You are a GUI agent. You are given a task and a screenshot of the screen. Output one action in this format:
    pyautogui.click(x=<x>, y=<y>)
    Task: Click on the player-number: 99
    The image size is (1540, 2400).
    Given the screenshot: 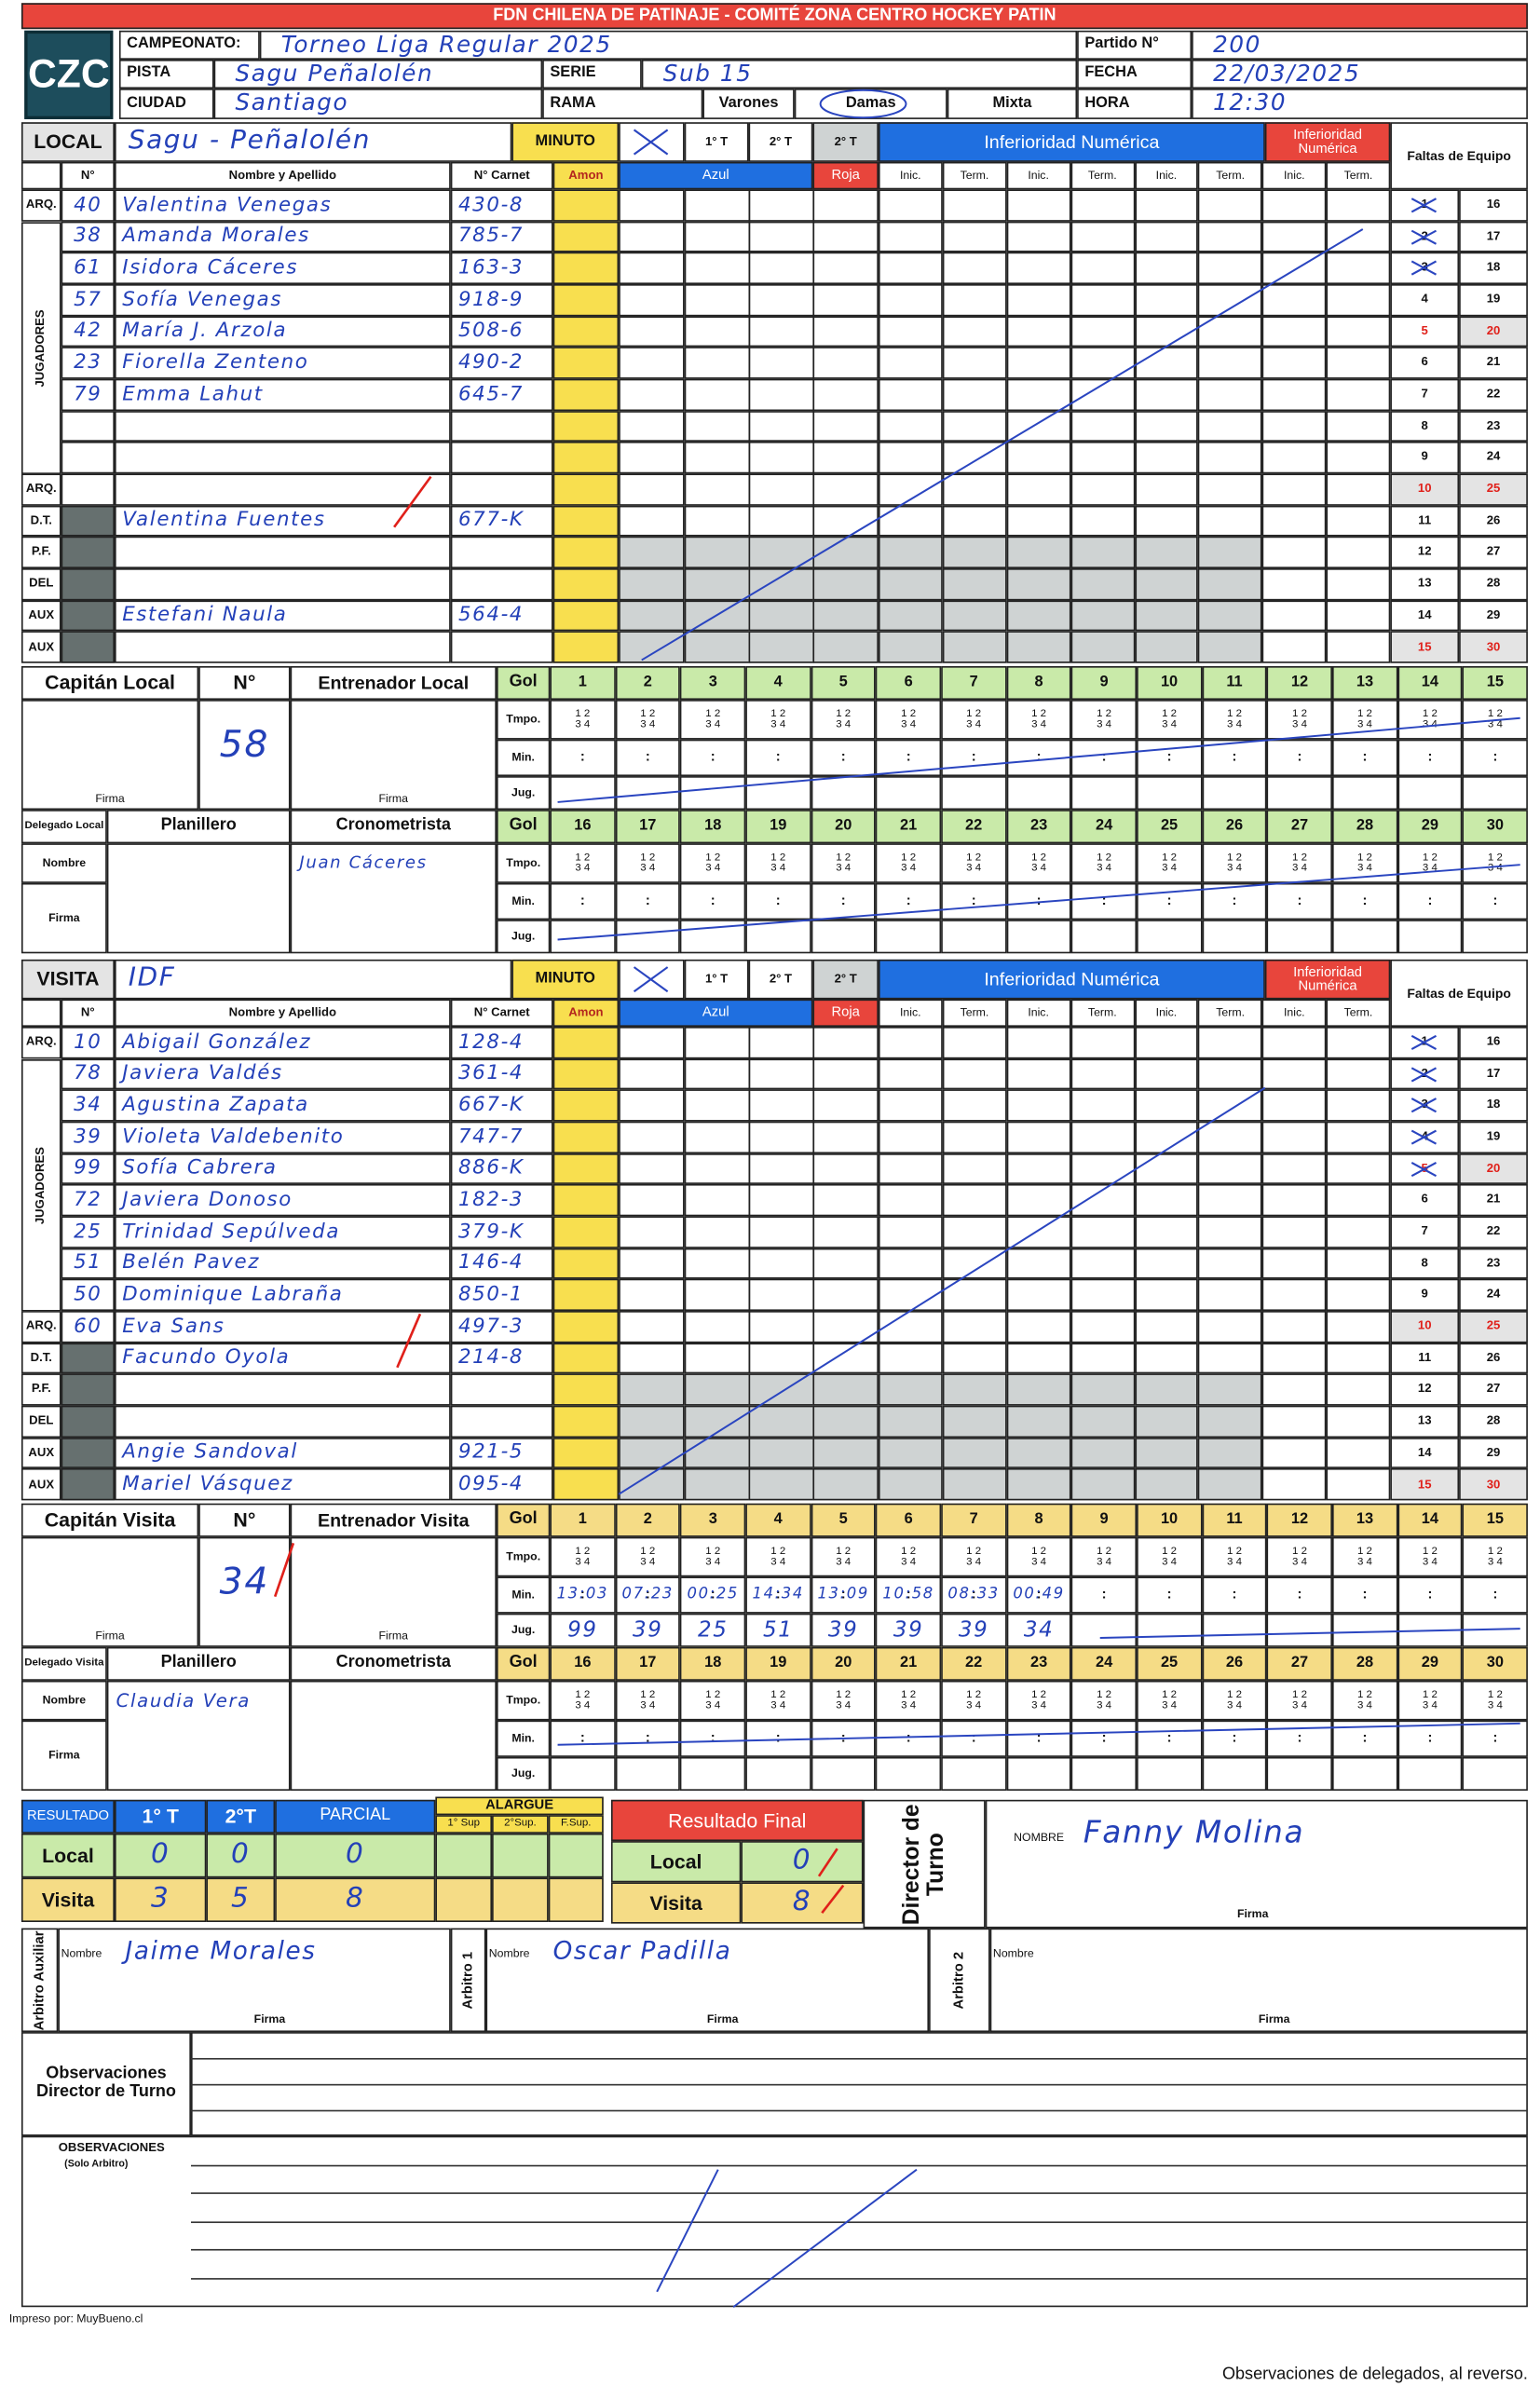 What is the action you would take?
    pyautogui.click(x=88, y=1168)
    